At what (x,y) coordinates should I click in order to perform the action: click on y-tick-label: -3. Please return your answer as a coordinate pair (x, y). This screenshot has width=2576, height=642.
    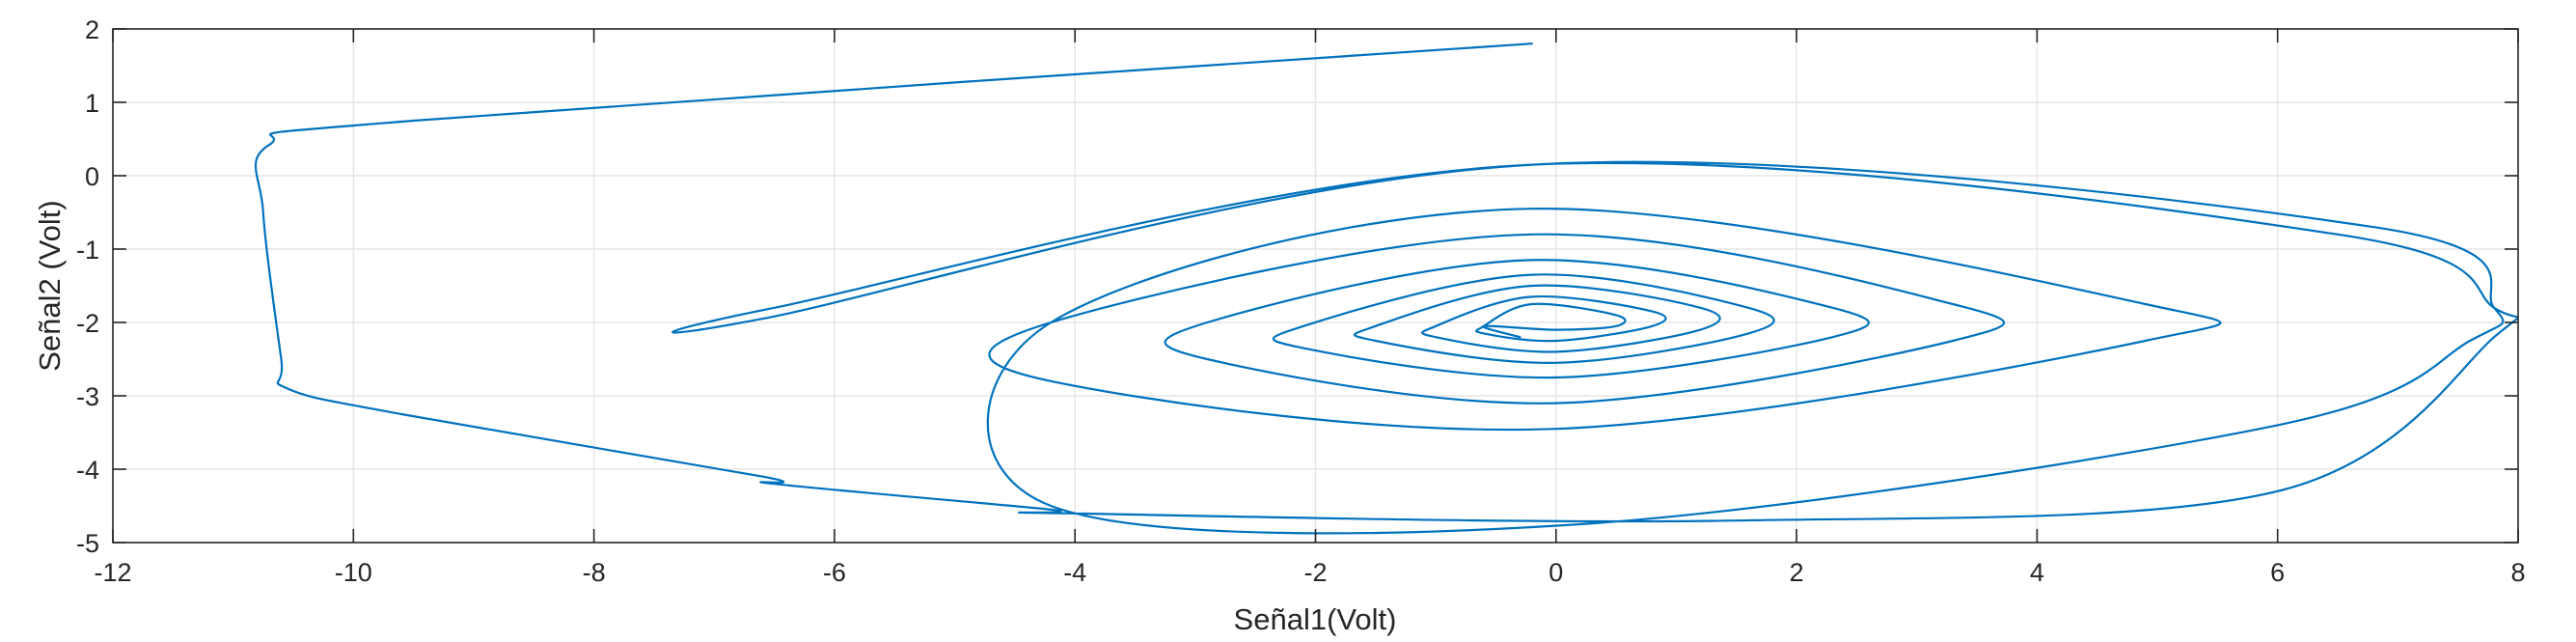
    Looking at the image, I should click on (87, 396).